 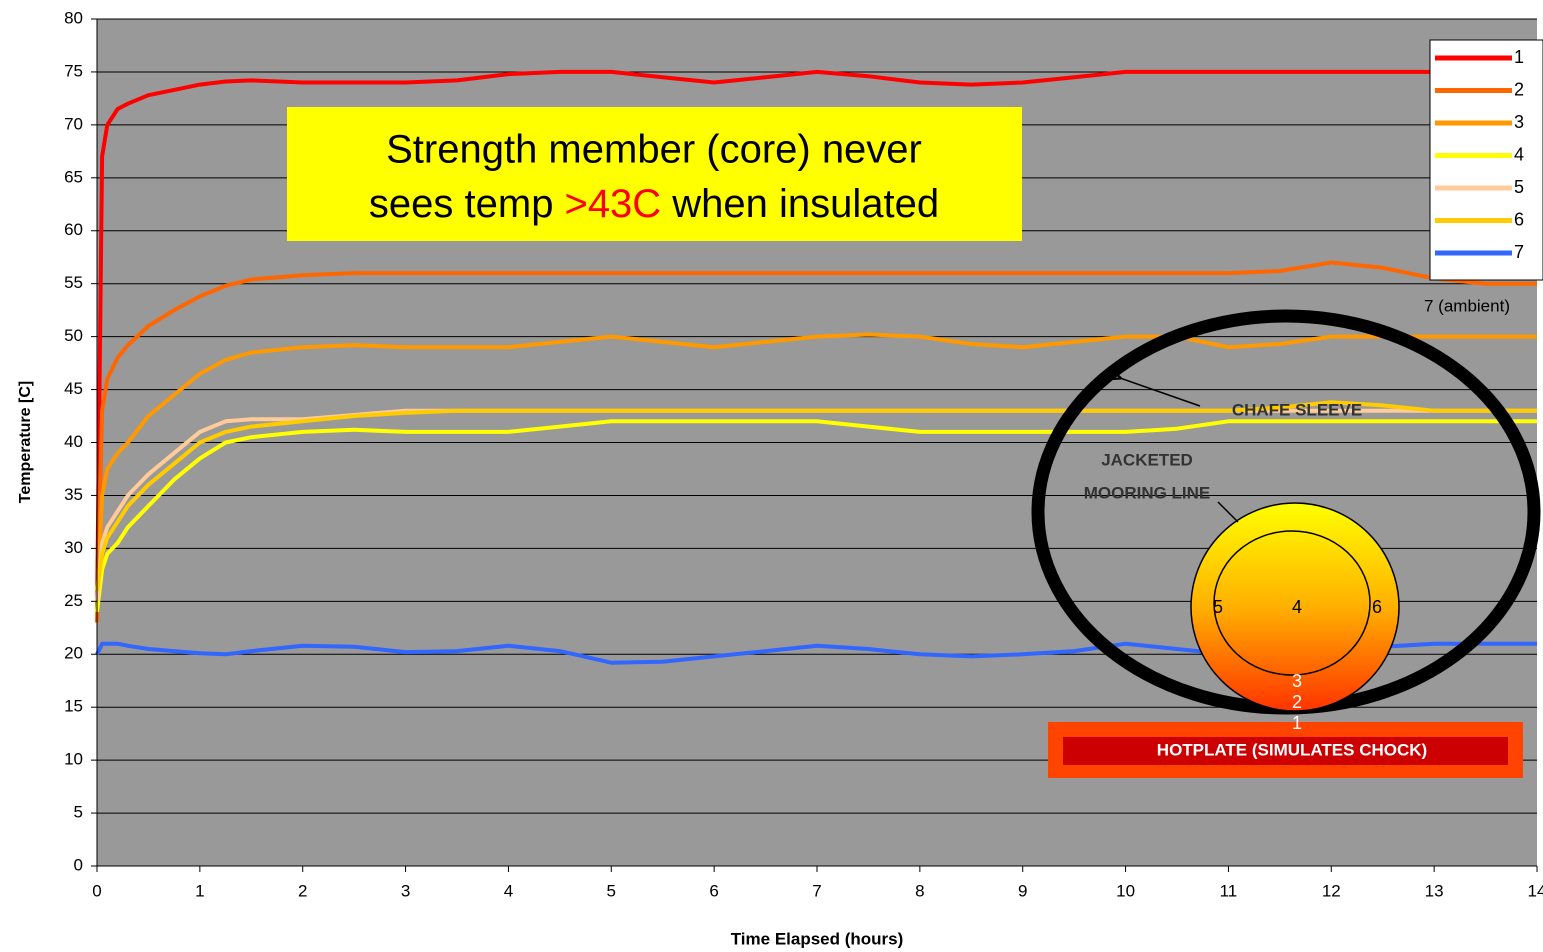 I want to click on y-tick-label: 80, so click(x=73, y=17).